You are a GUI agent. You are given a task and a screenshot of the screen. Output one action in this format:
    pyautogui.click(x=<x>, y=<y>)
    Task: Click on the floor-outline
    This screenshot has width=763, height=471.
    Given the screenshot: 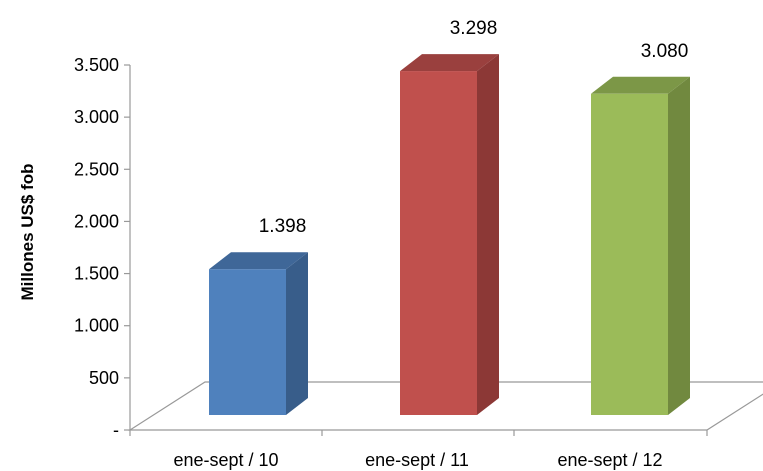 What is the action you would take?
    pyautogui.click(x=445, y=406)
    